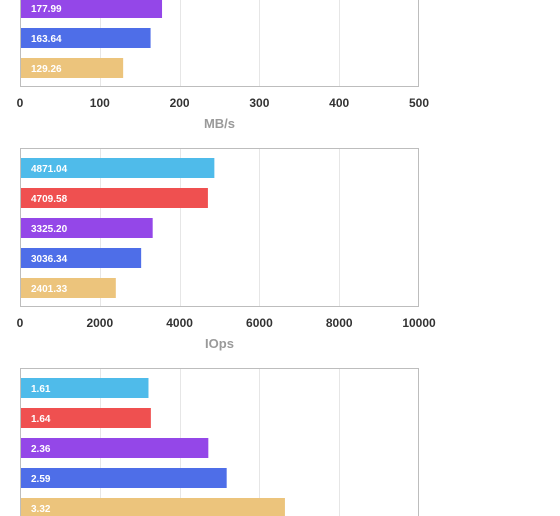 The height and width of the screenshot is (516, 560). I want to click on x-axis-title: MB/s, so click(219, 123).